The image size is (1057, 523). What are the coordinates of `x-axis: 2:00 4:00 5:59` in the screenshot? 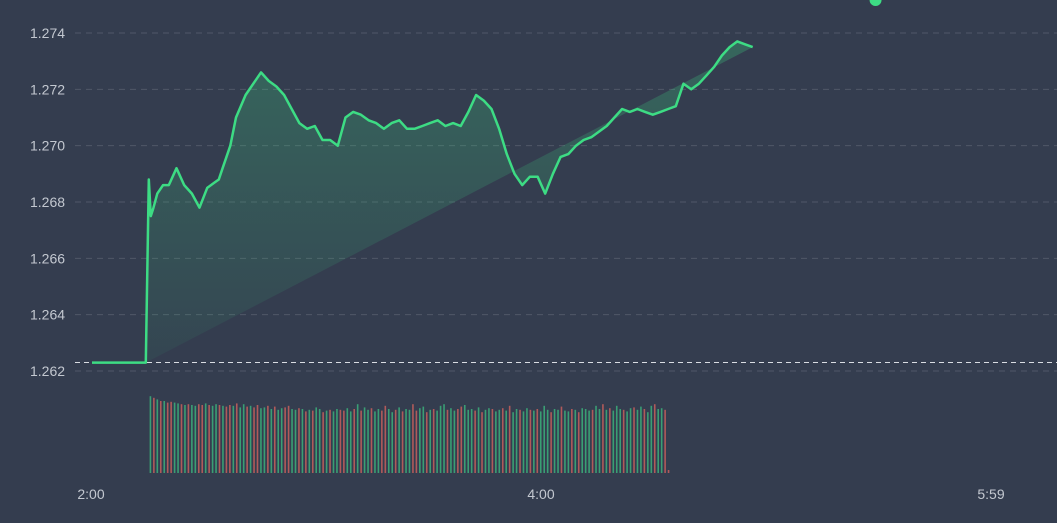 It's located at (540, 494).